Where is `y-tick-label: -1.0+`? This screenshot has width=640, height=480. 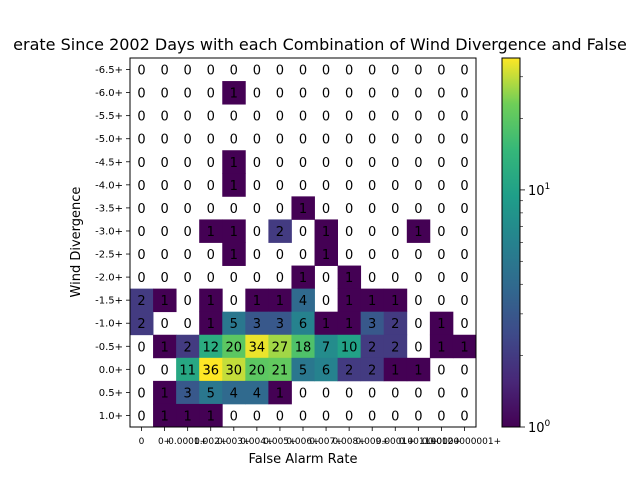 y-tick-label: -1.0+ is located at coordinates (109, 324).